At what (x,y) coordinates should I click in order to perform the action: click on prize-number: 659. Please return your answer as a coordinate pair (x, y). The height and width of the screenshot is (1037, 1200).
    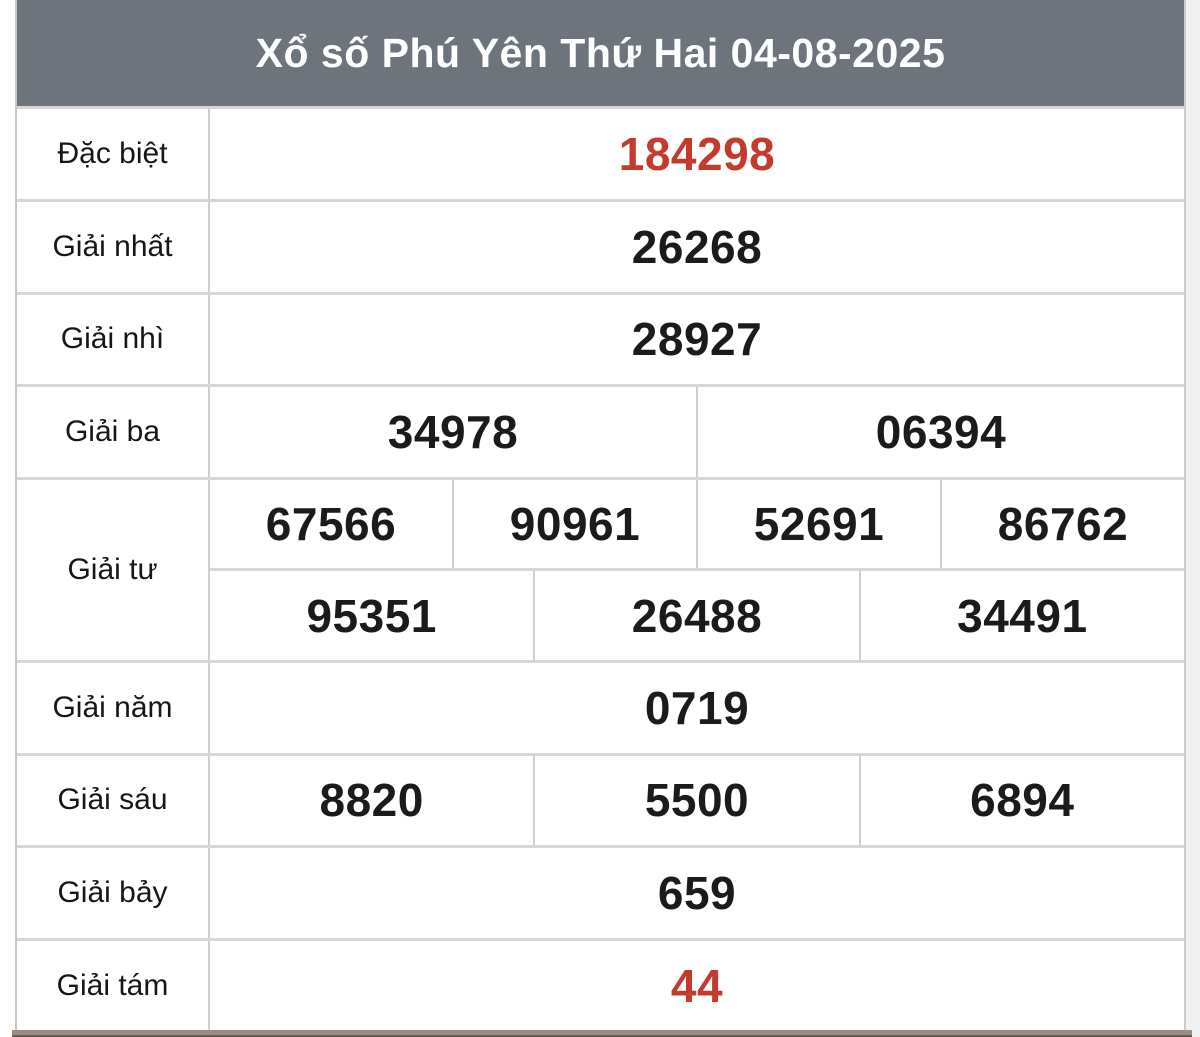
    Looking at the image, I should click on (697, 893).